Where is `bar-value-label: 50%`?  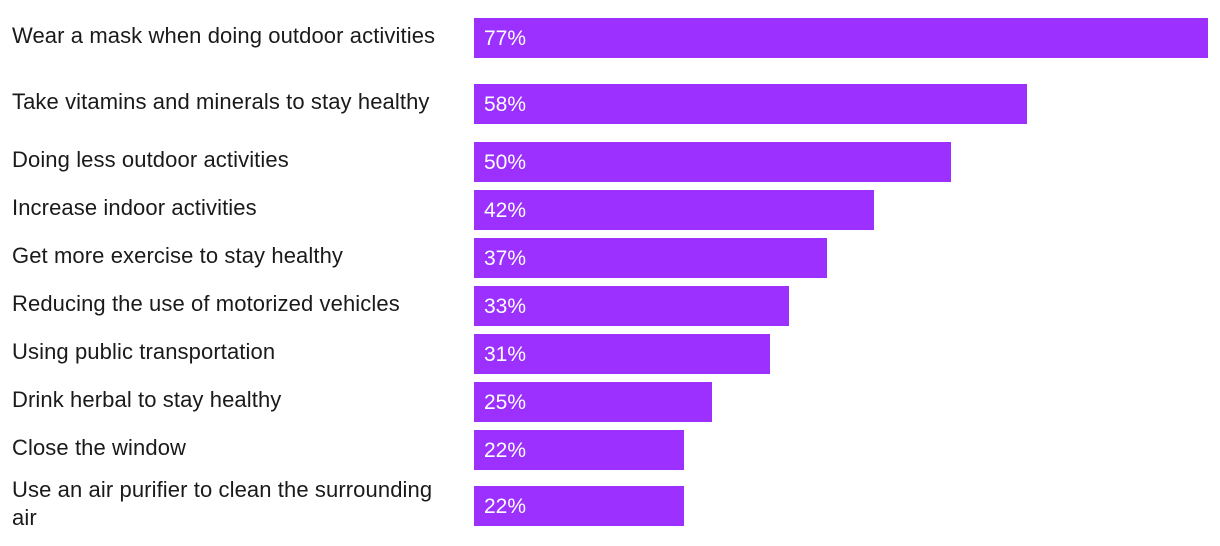 bar-value-label: 50% is located at coordinates (505, 162).